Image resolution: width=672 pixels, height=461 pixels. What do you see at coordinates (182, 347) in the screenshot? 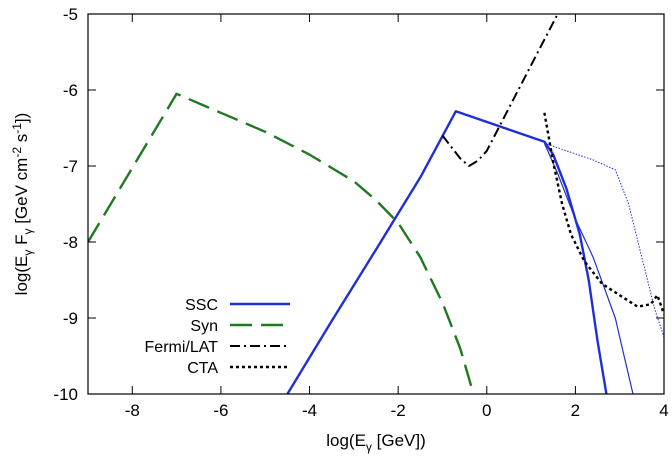
I see `legend-label: Fermi/LAT` at bounding box center [182, 347].